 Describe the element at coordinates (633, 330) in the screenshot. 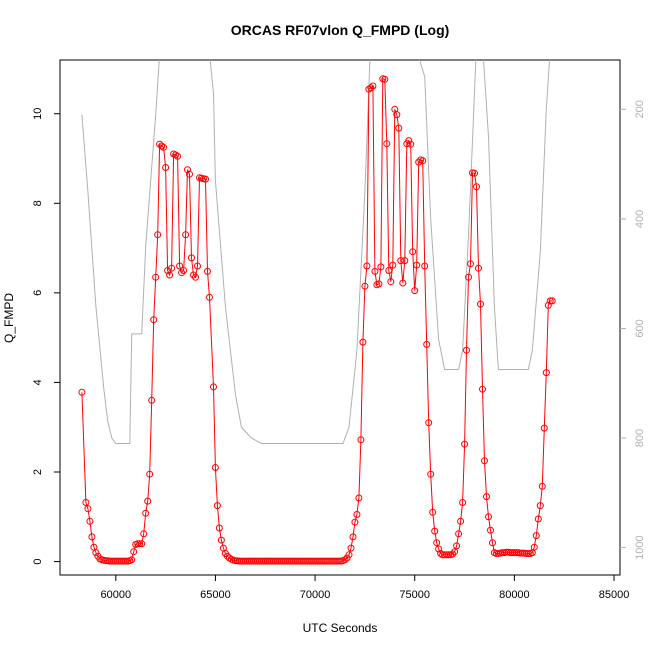

I see `right-axis: 200 400 600 800 1000` at that location.